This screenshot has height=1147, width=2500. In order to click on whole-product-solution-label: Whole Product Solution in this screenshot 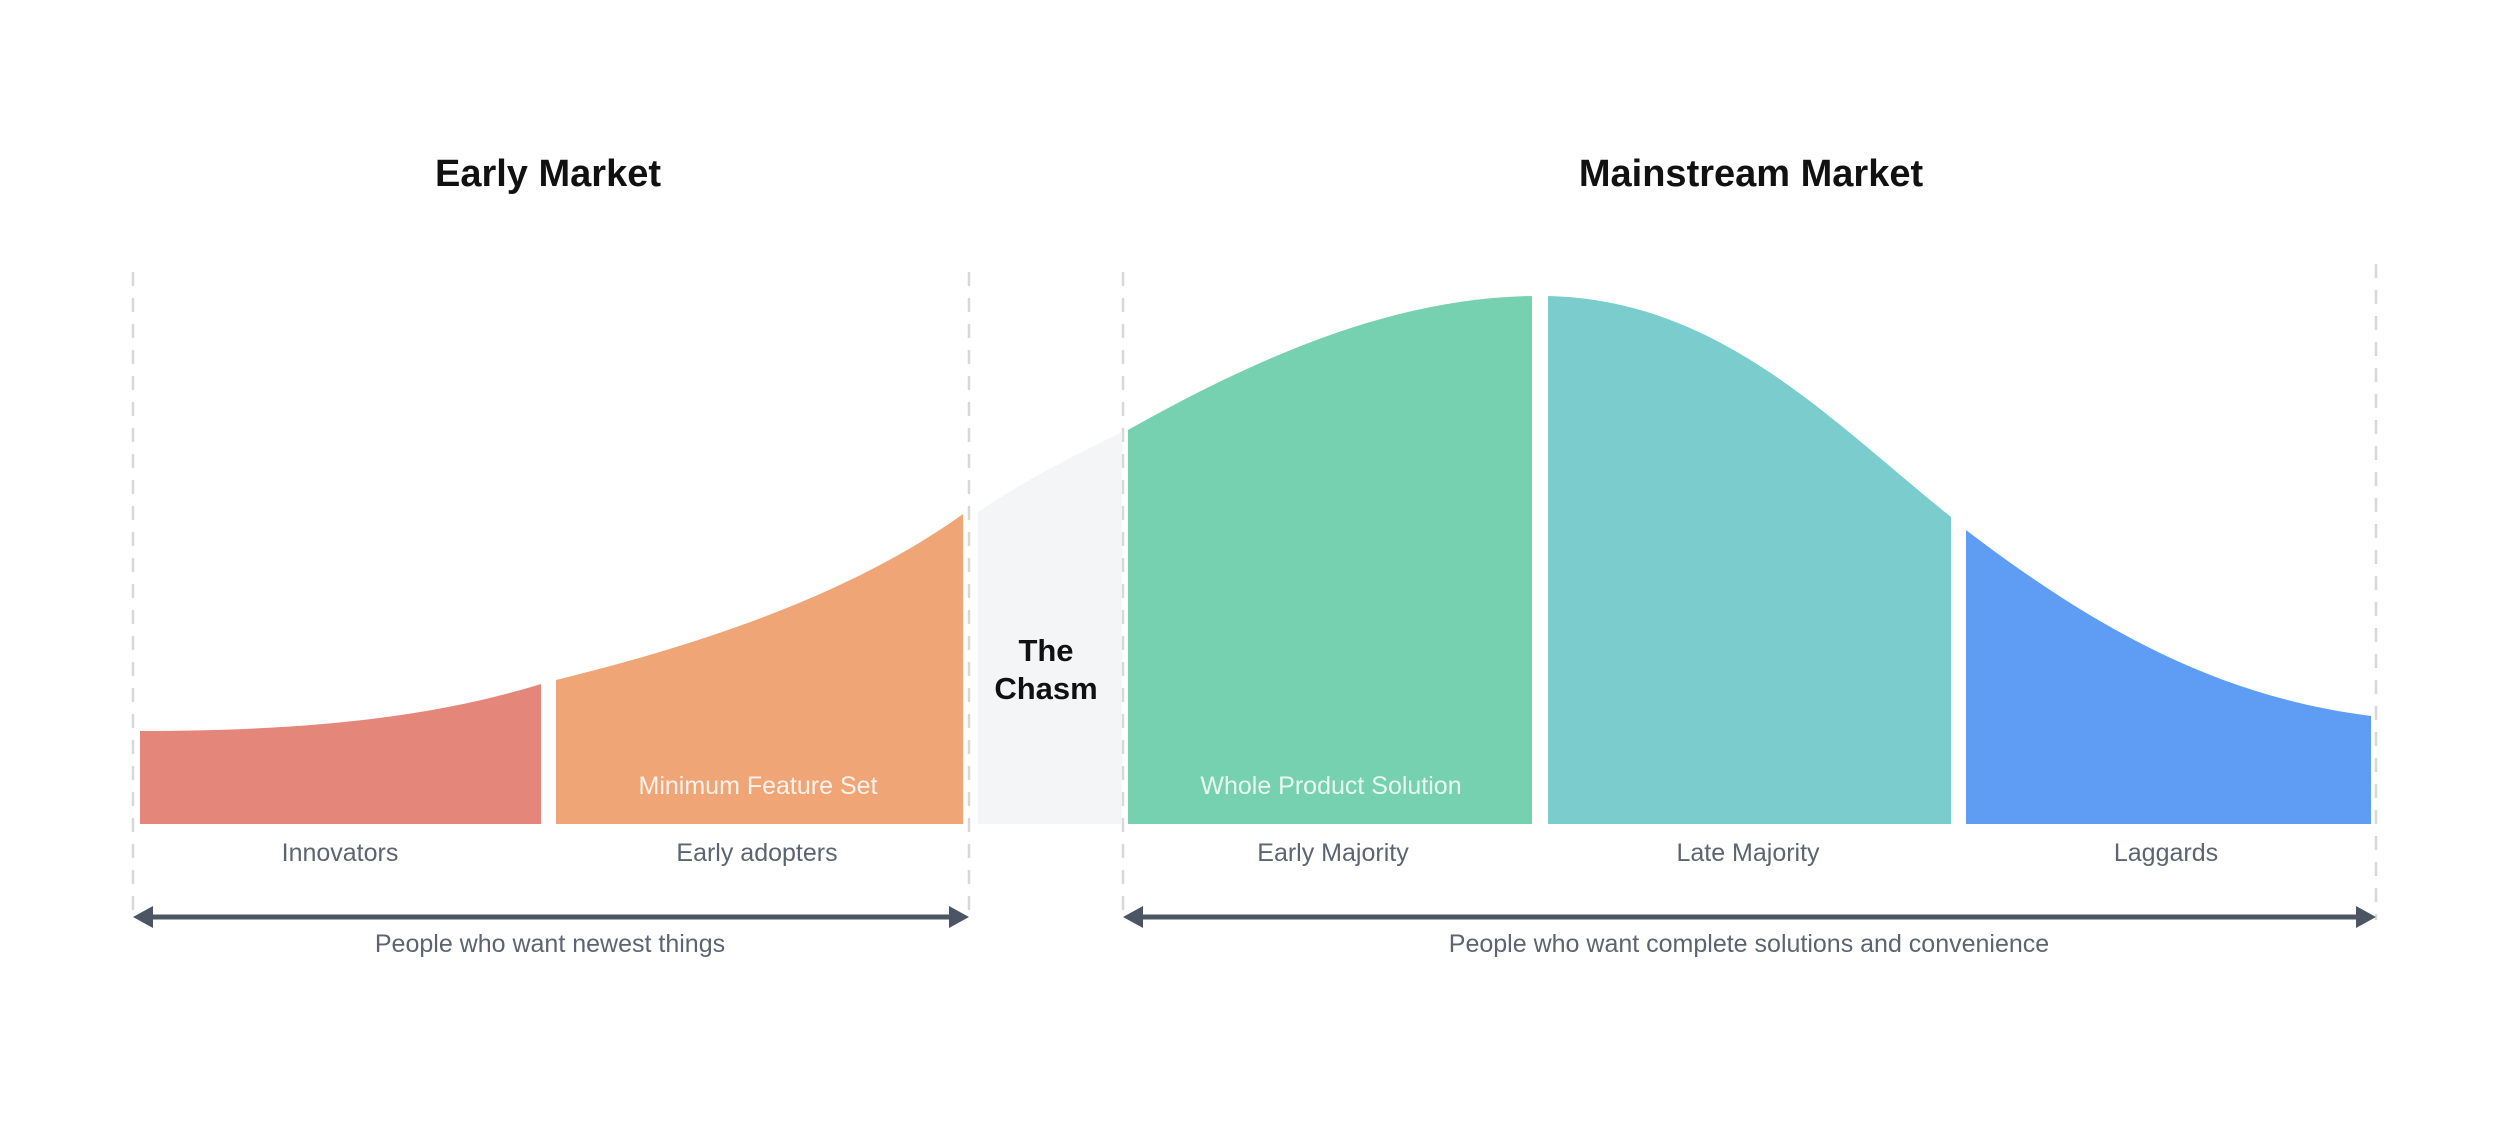, I will do `click(1330, 786)`.